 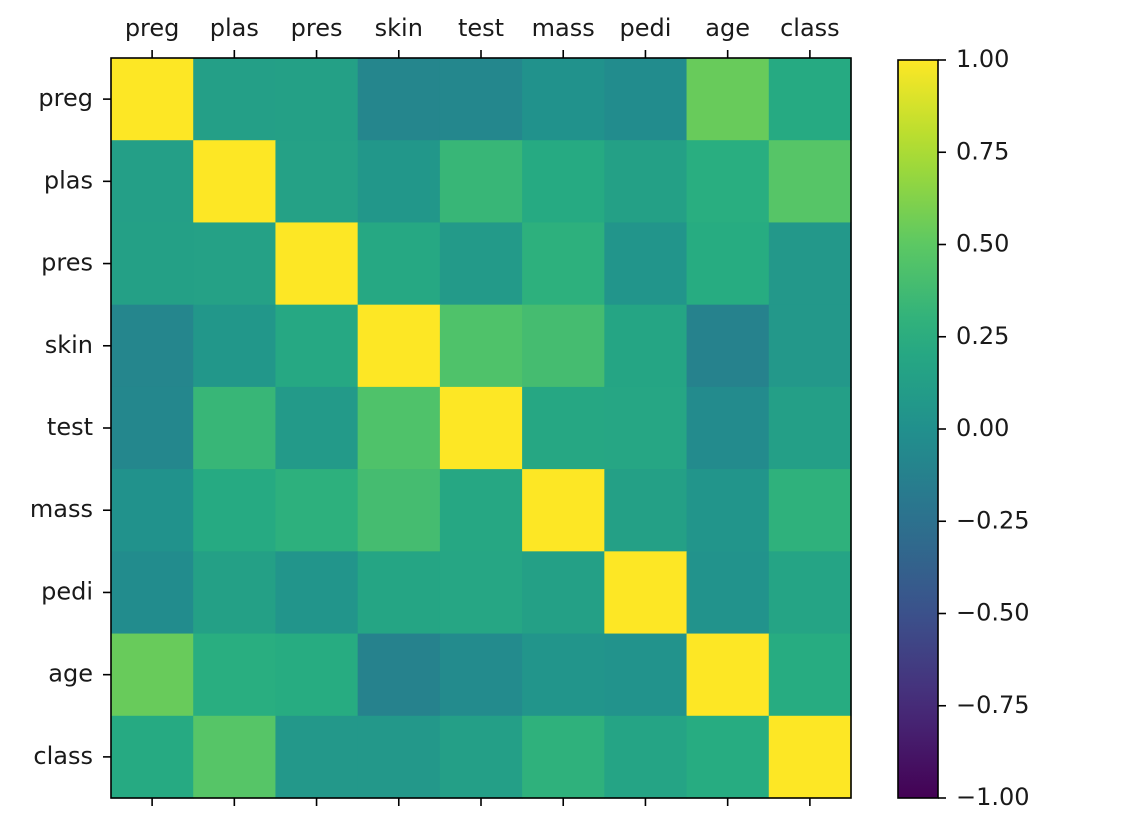 I want to click on heatmap-cell-mass-age, so click(x=728, y=510).